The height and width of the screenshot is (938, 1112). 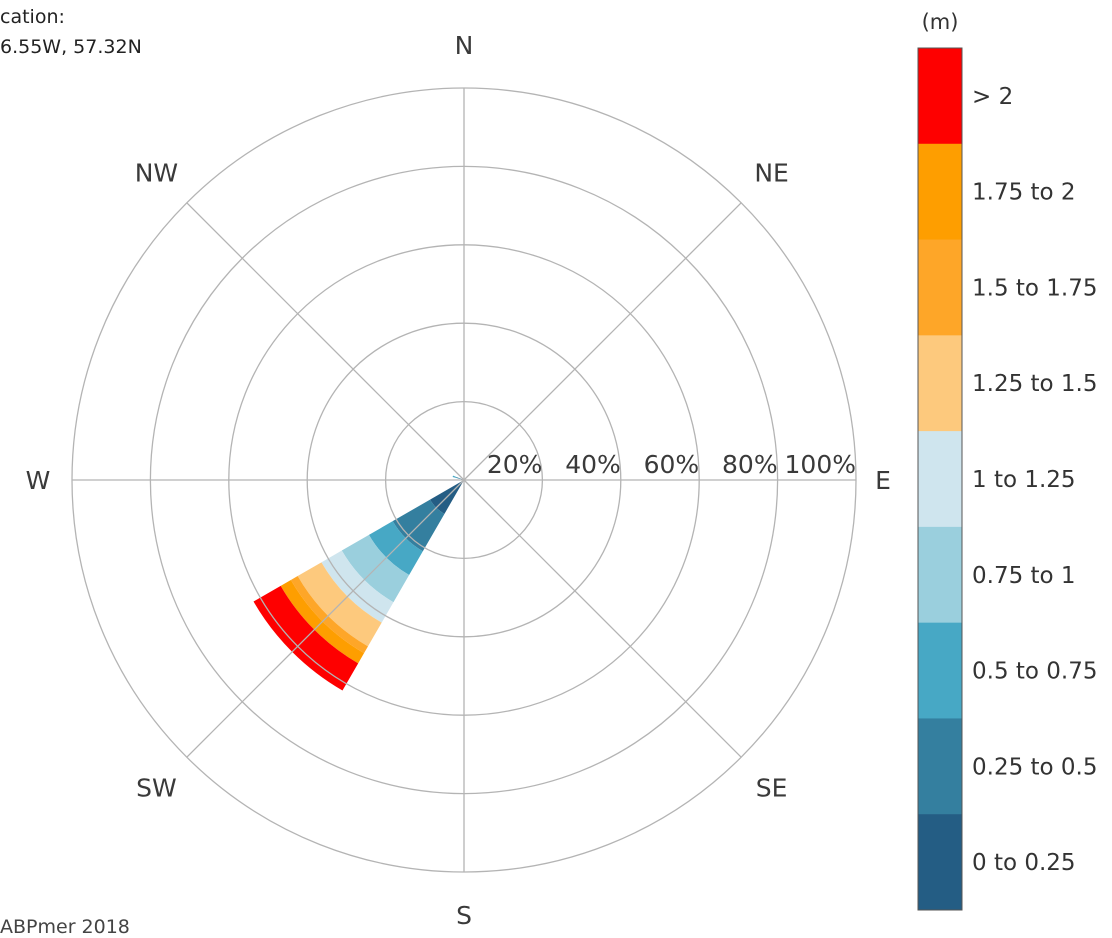 What do you see at coordinates (464, 915) in the screenshot?
I see `direction-label-s: S` at bounding box center [464, 915].